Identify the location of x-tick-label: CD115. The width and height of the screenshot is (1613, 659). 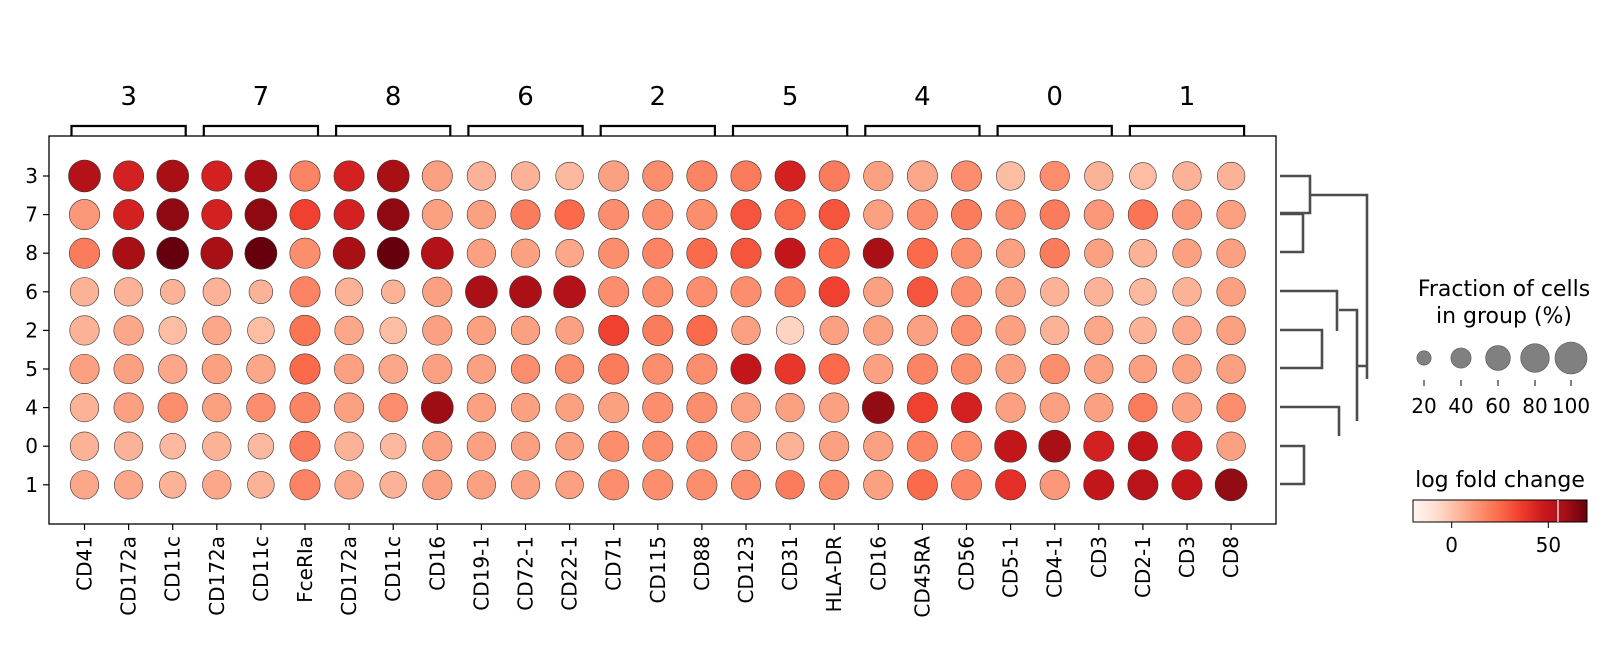
(658, 570).